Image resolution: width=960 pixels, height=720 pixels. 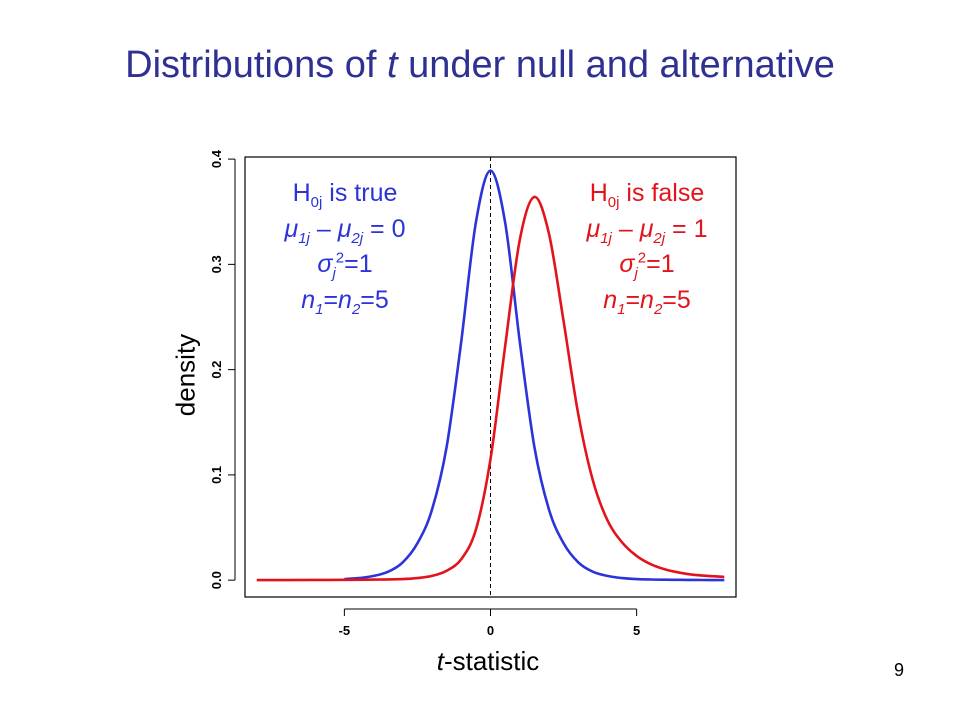 I want to click on alt-sample-size-line: n1=n2=5, so click(x=647, y=301).